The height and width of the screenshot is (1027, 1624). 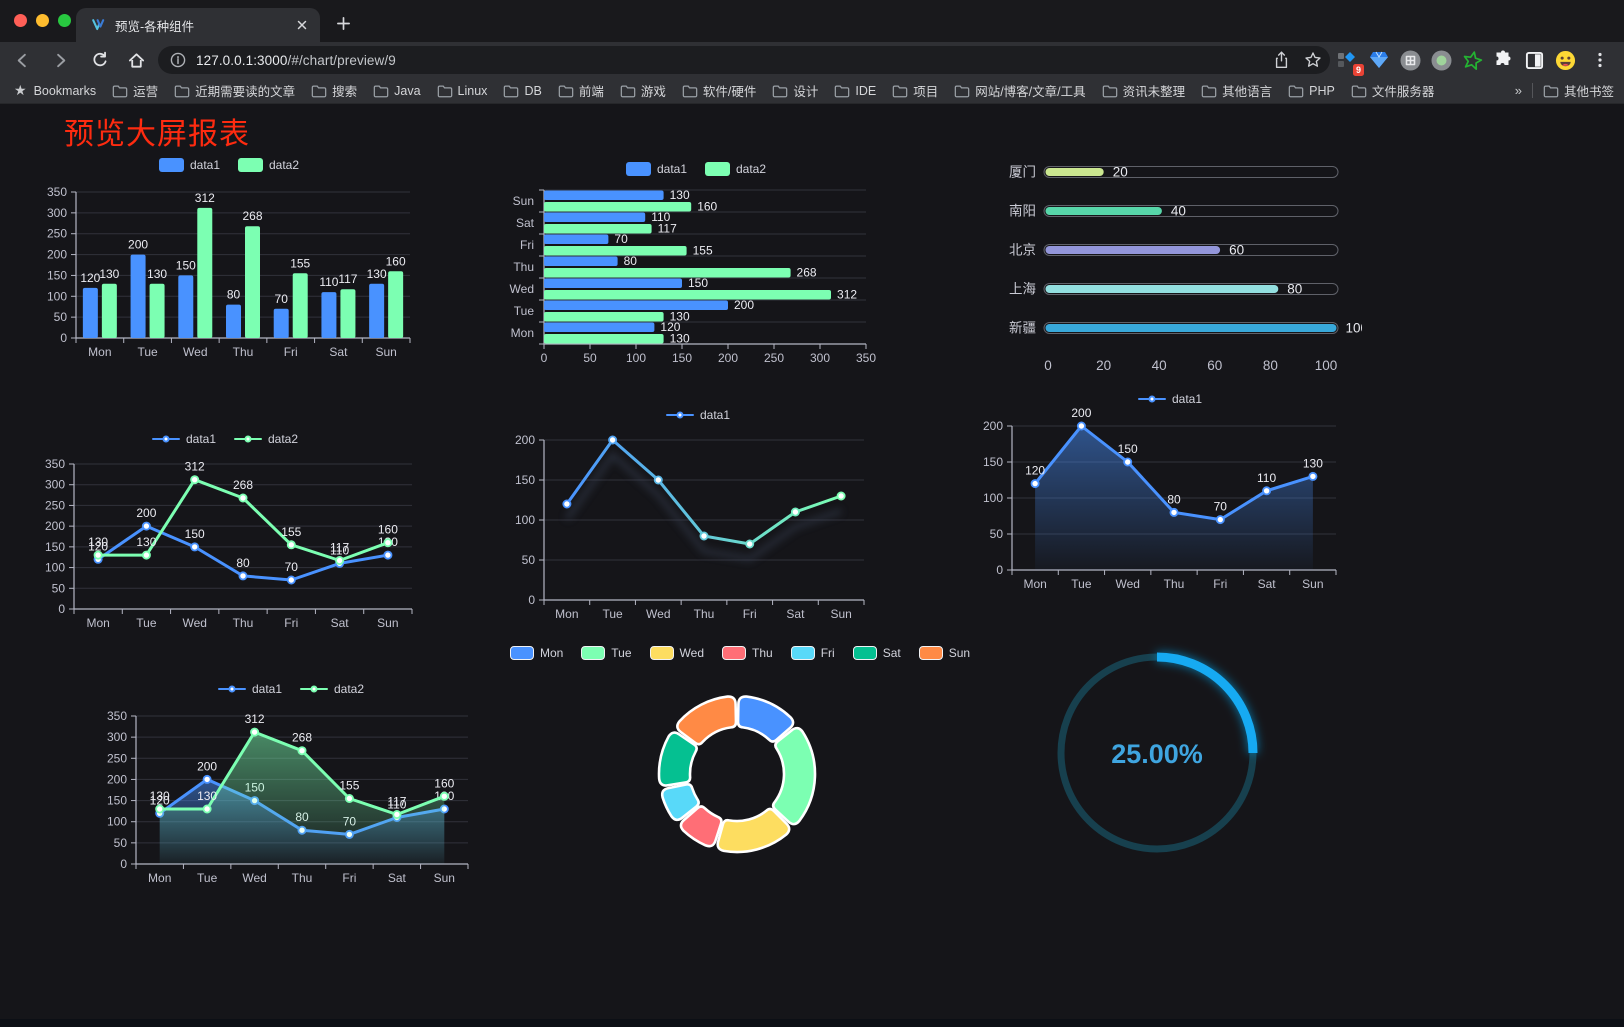 What do you see at coordinates (1503, 60) in the screenshot?
I see `extensions-puzzle-icon` at bounding box center [1503, 60].